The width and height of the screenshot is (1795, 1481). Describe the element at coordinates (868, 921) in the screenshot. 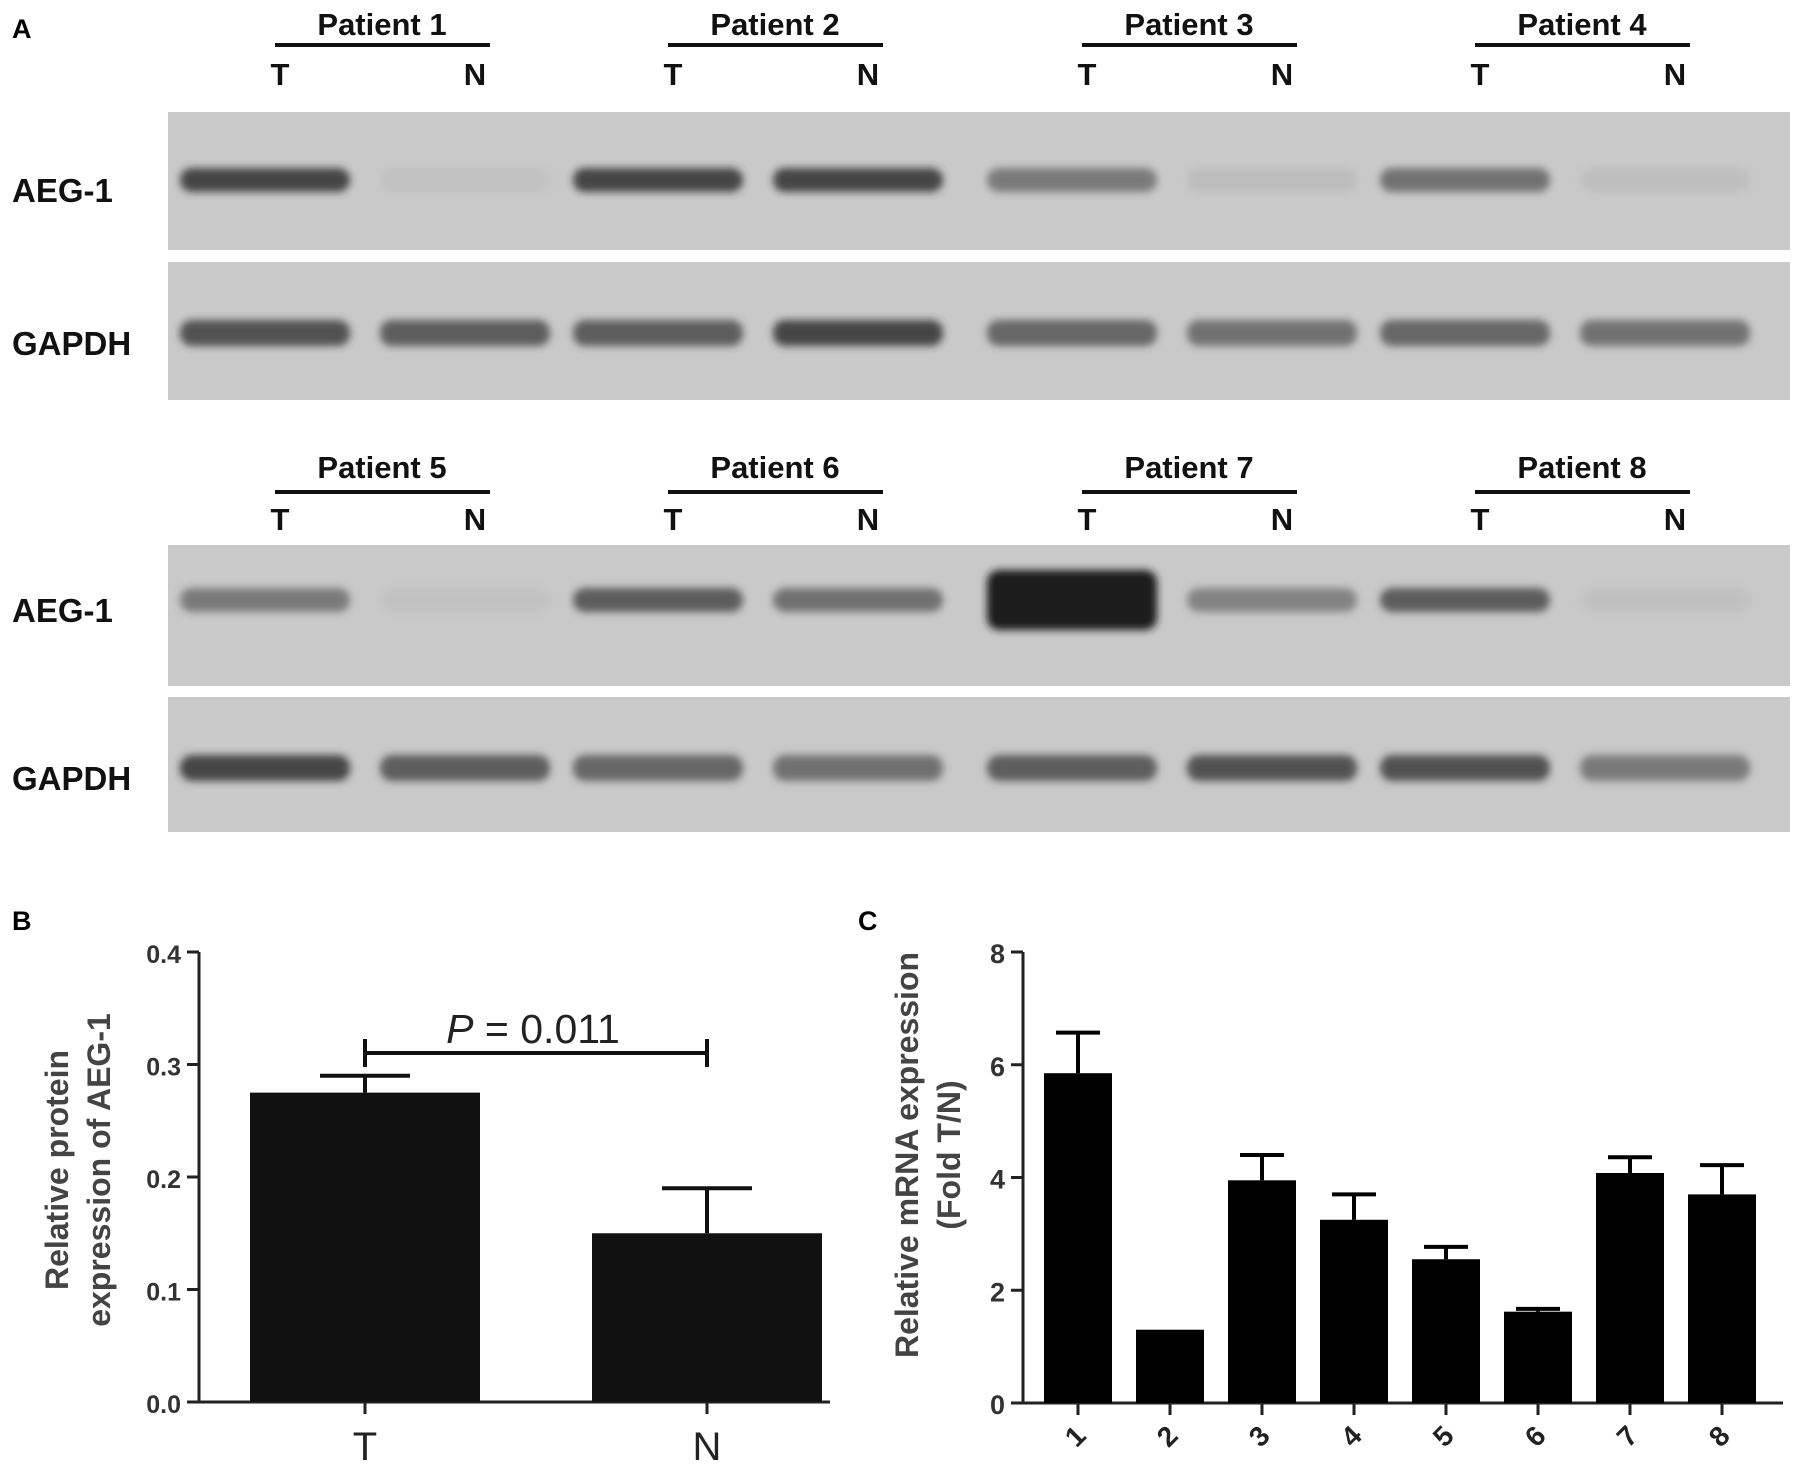

I see `panel-c-letter: C` at that location.